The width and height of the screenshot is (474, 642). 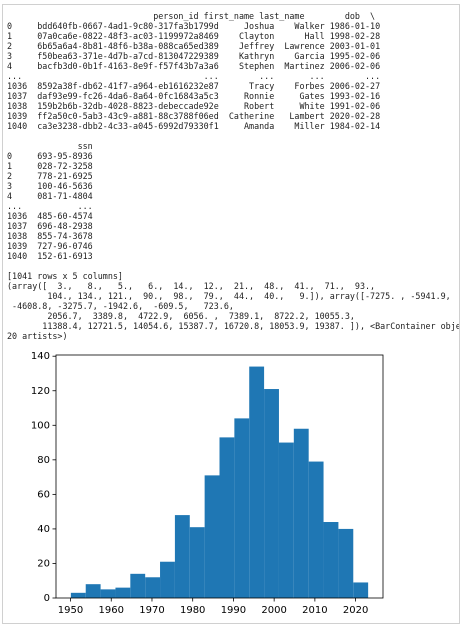 I want to click on y-tick-label: 140, so click(x=40, y=356).